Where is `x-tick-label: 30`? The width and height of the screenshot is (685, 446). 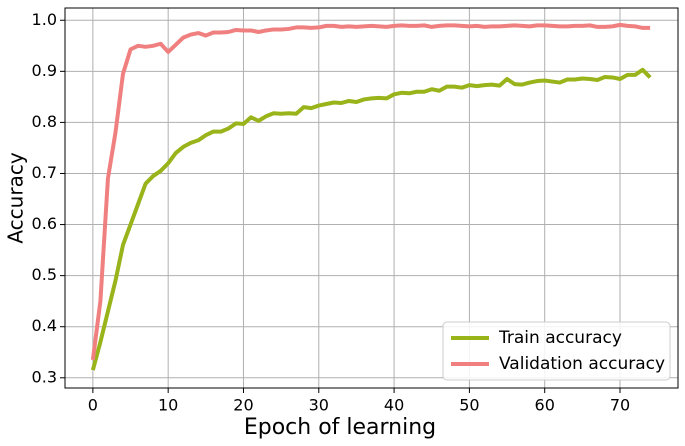
x-tick-label: 30 is located at coordinates (319, 405).